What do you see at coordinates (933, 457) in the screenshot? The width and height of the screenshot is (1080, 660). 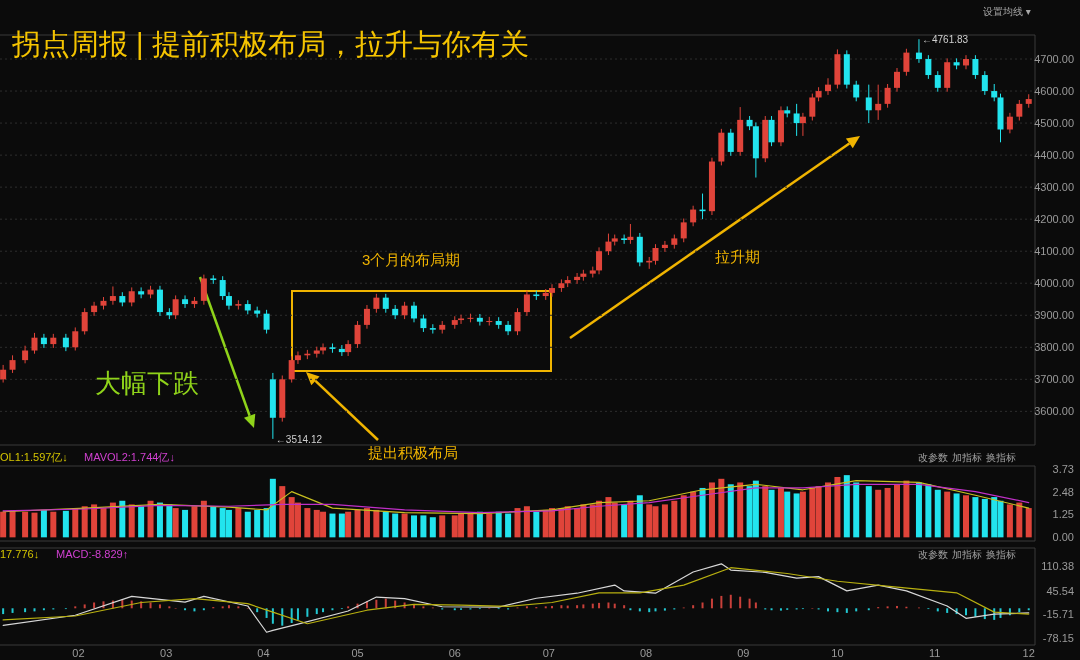 I see `text: 改参数` at bounding box center [933, 457].